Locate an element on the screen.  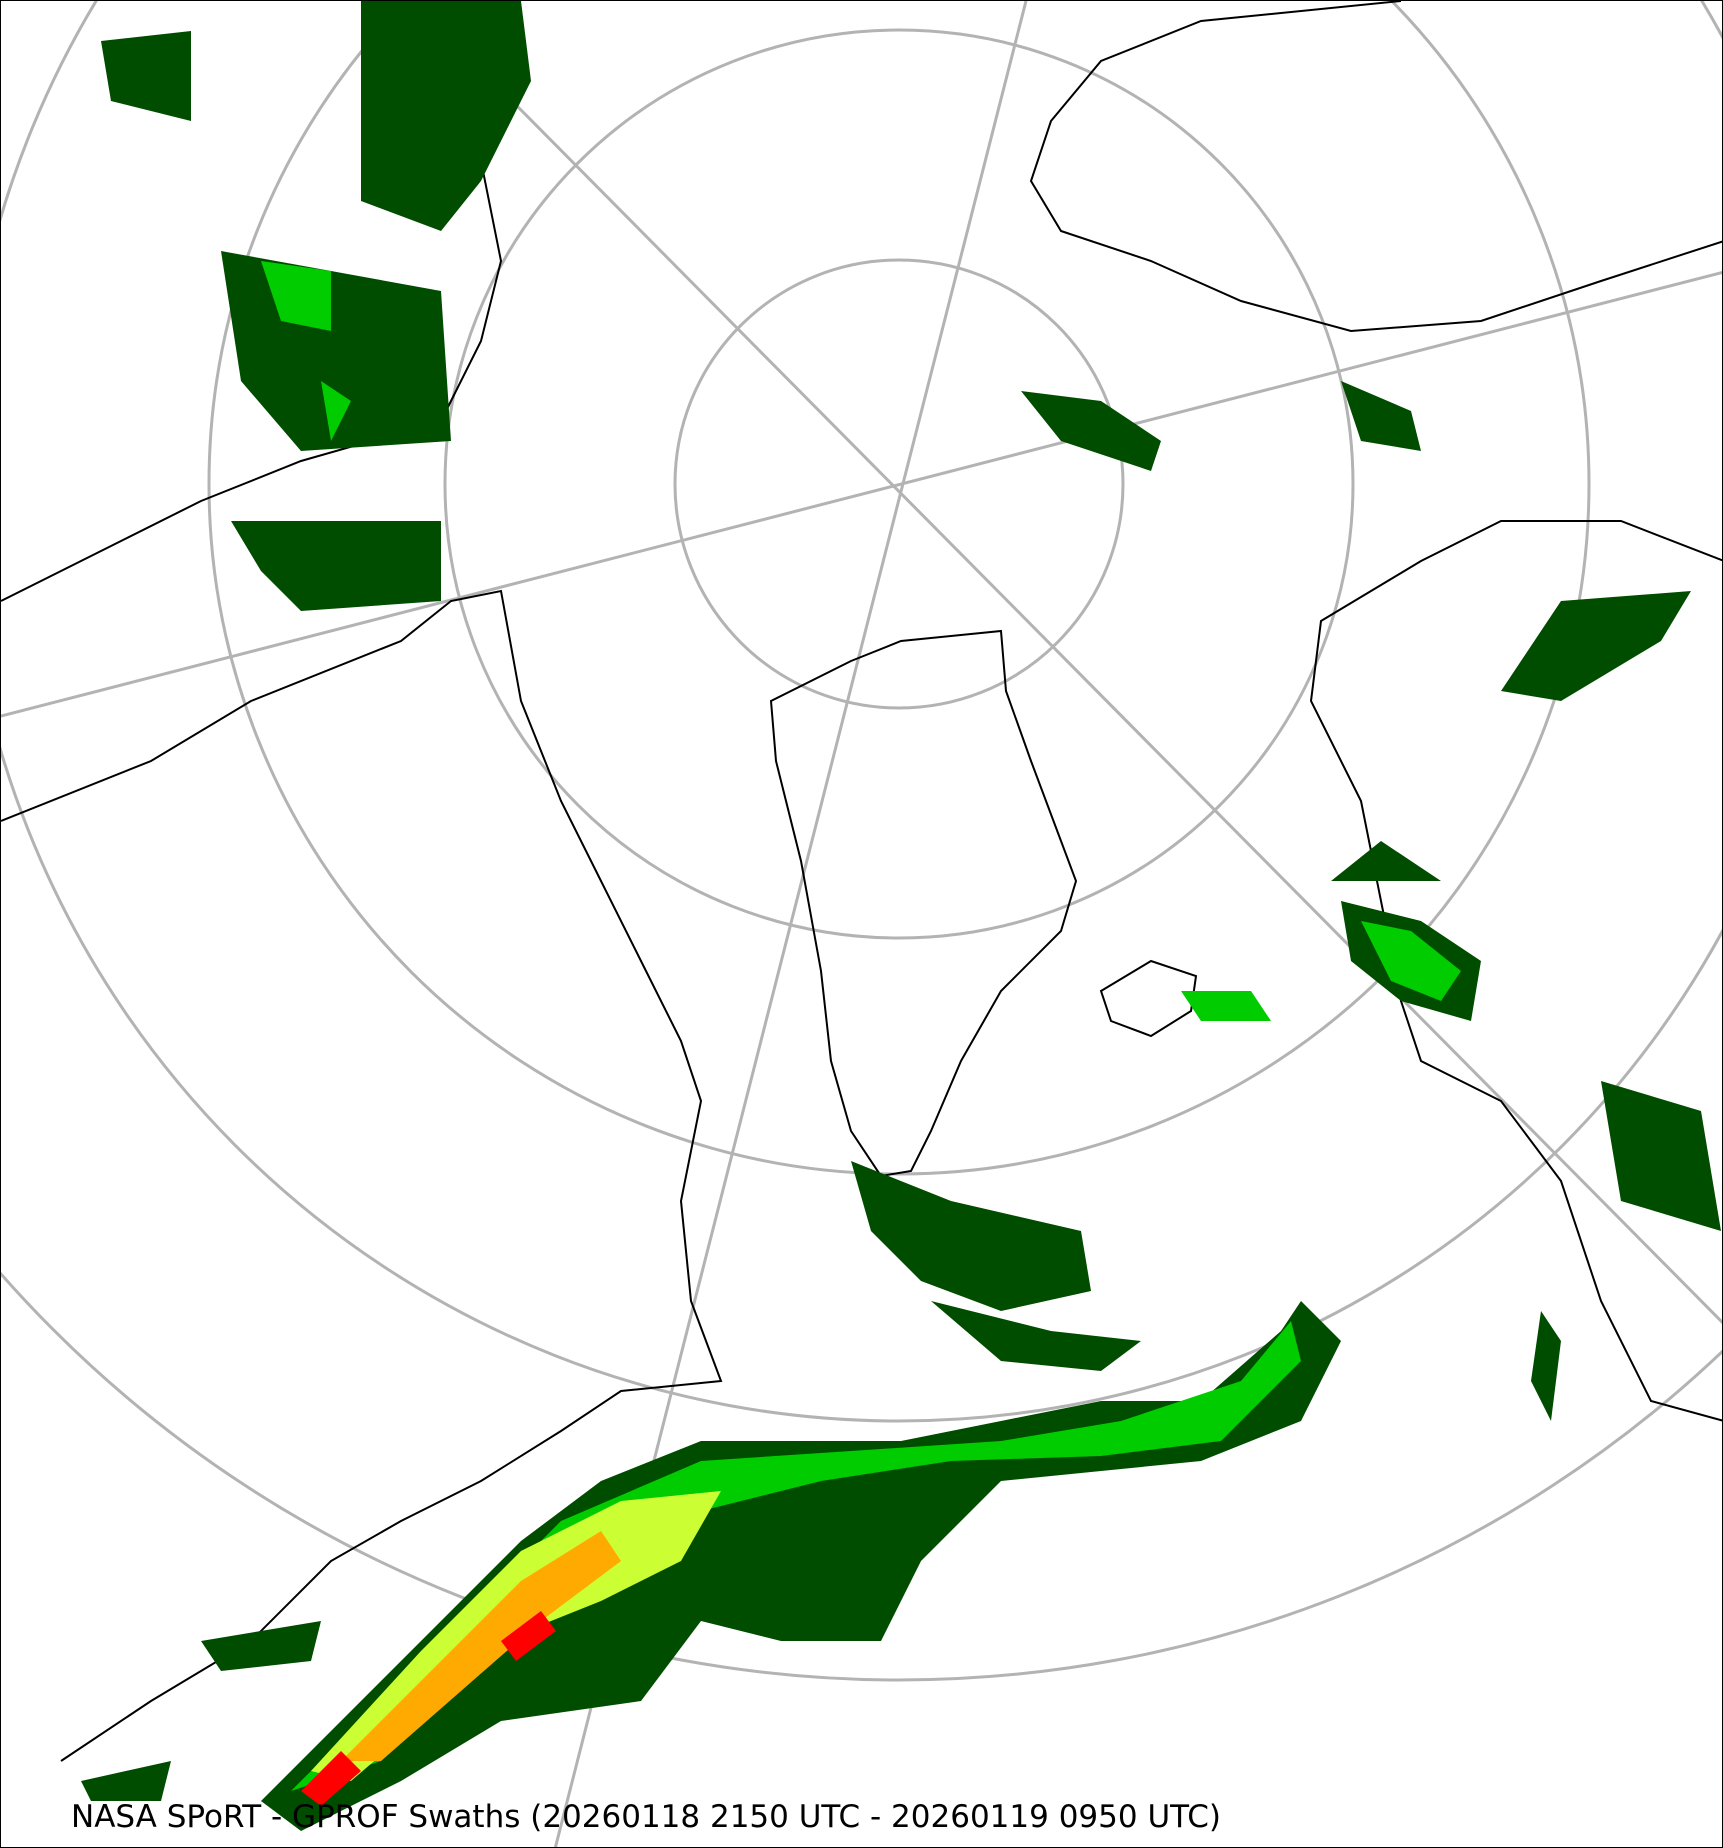
latitude-circle is located at coordinates (899, 484).